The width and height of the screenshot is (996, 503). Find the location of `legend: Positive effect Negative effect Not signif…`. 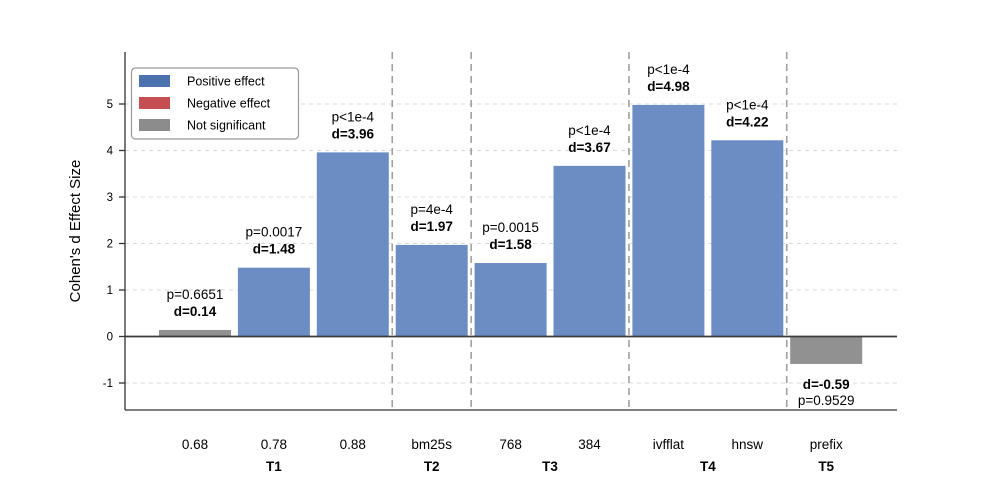

legend: Positive effect Negative effect Not signif… is located at coordinates (215, 103).